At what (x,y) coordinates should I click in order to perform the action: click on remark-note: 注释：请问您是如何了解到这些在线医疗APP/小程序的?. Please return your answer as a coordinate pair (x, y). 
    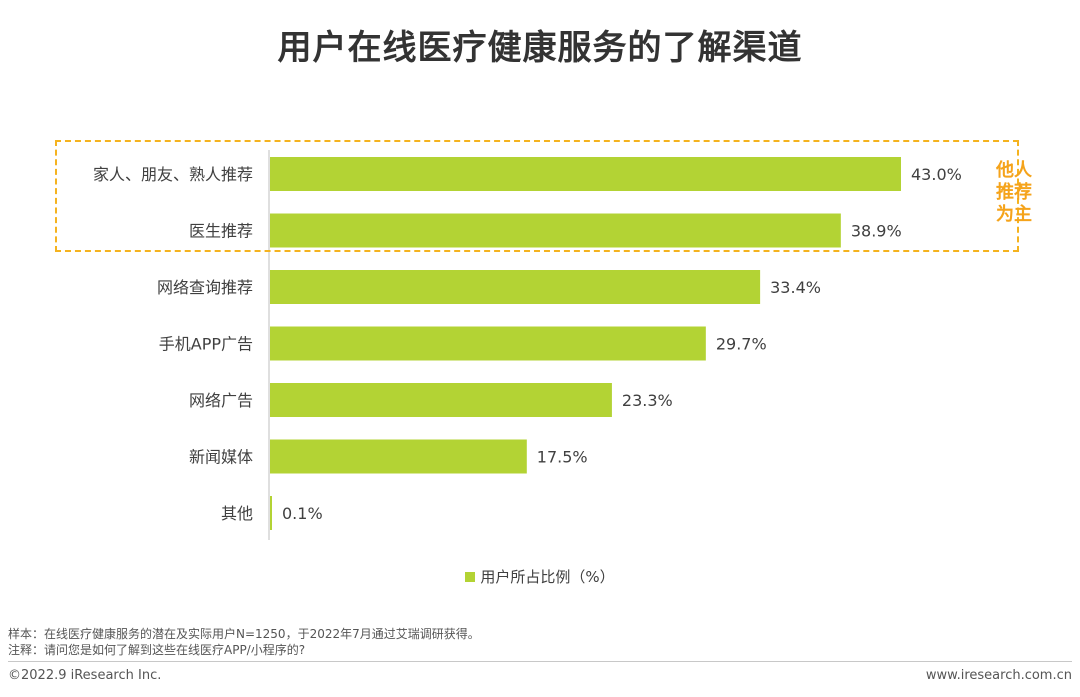
    Looking at the image, I should click on (157, 650).